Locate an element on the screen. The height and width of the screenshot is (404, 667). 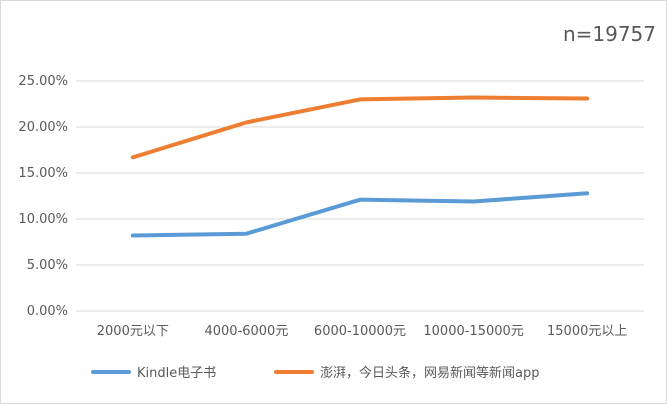
legend: Kindle电子书 澎湃，今日头条，网易新闻等新闻app is located at coordinates (315, 373).